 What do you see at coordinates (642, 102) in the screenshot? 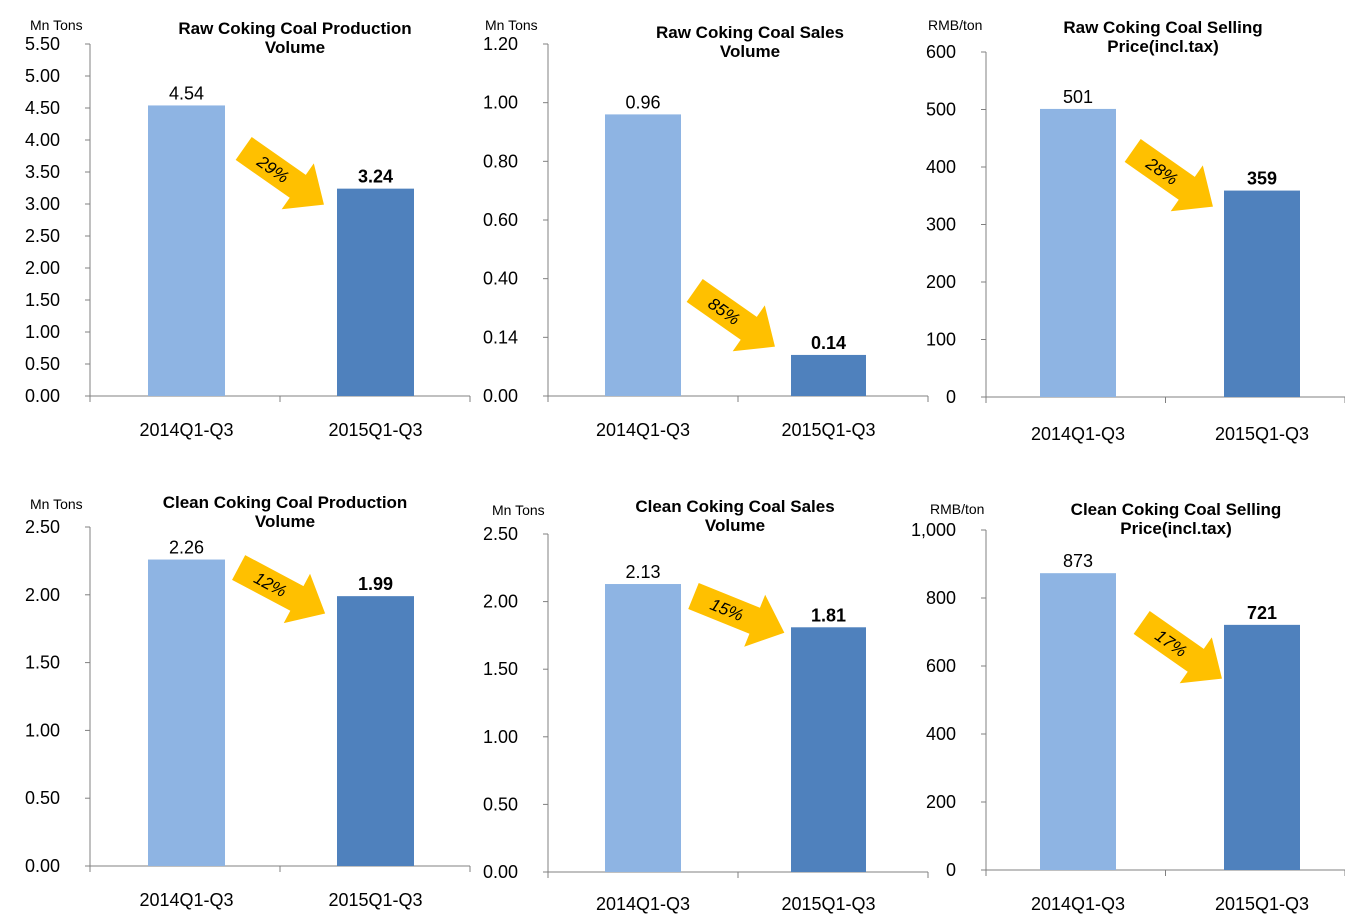
I see `bar-value-label: 0.96` at bounding box center [642, 102].